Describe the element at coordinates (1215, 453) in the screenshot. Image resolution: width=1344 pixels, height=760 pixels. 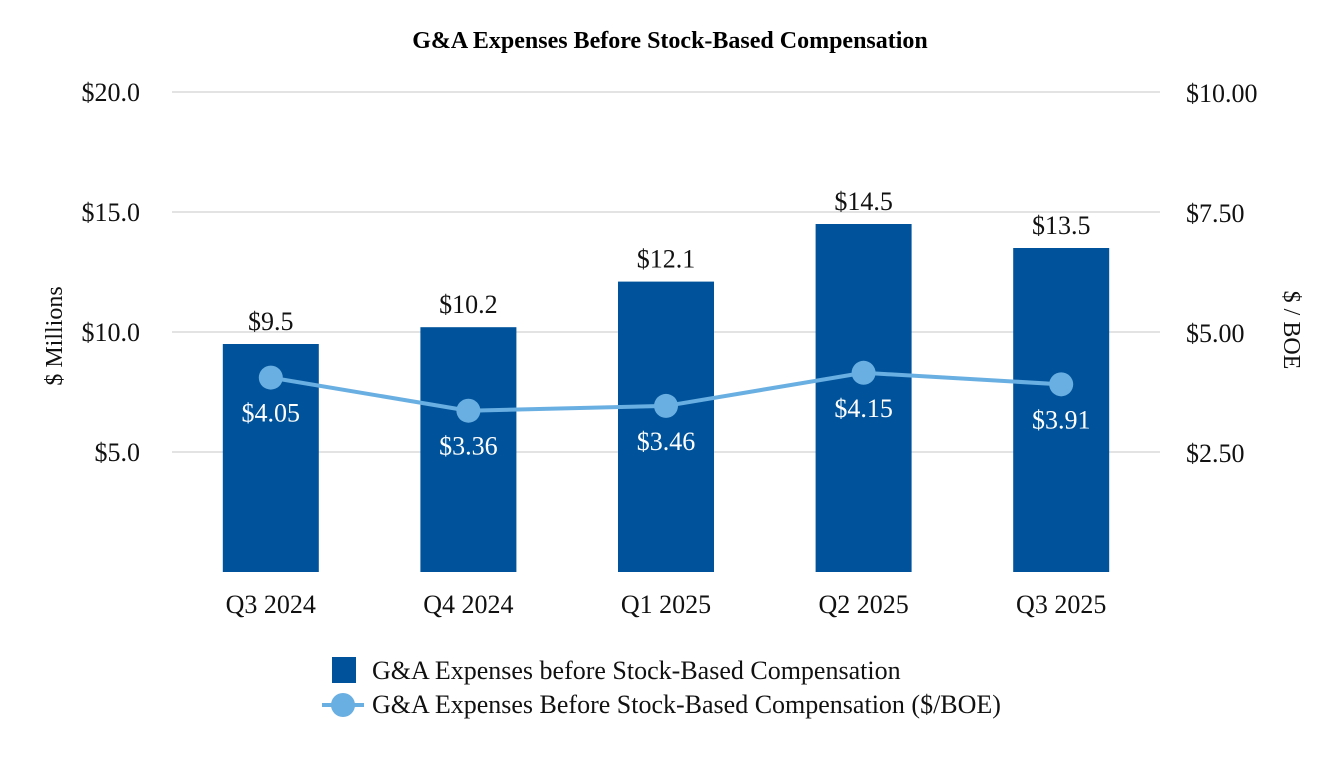
I see `right-tick-label: $2.50` at that location.